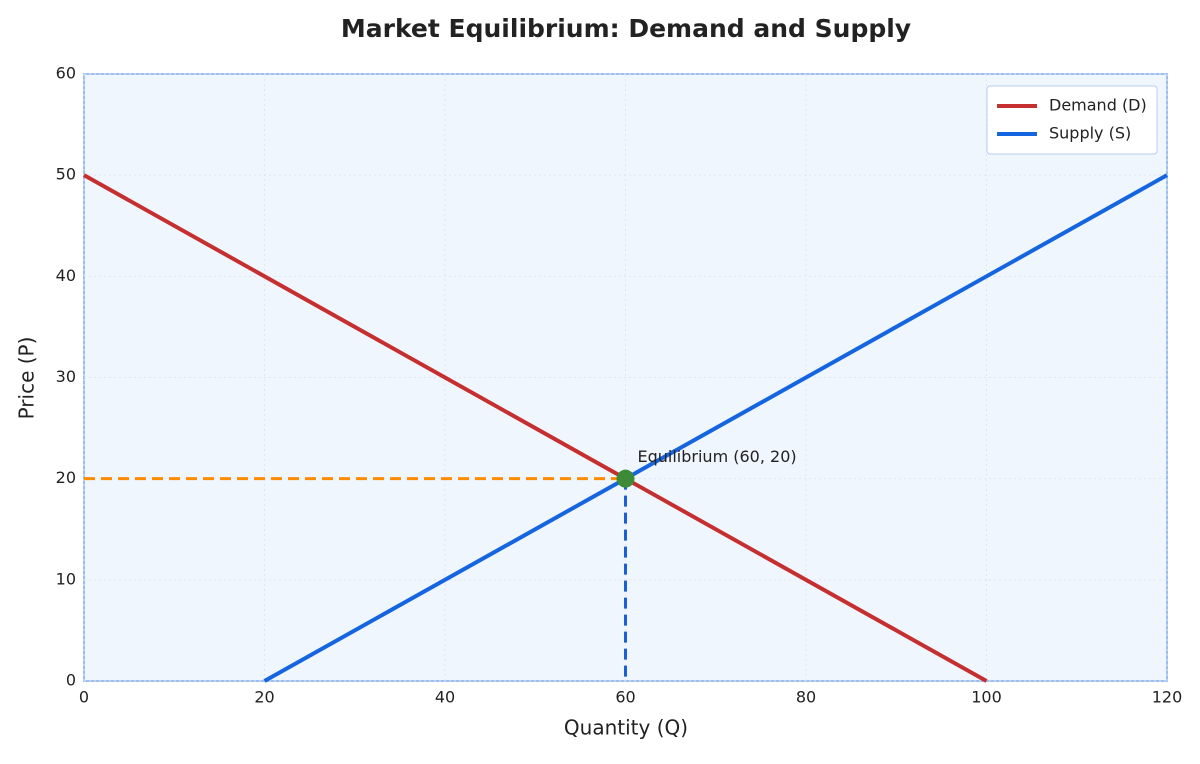 The image size is (1200, 764). What do you see at coordinates (626, 728) in the screenshot?
I see `x-axis-label: Quantity (Q)` at bounding box center [626, 728].